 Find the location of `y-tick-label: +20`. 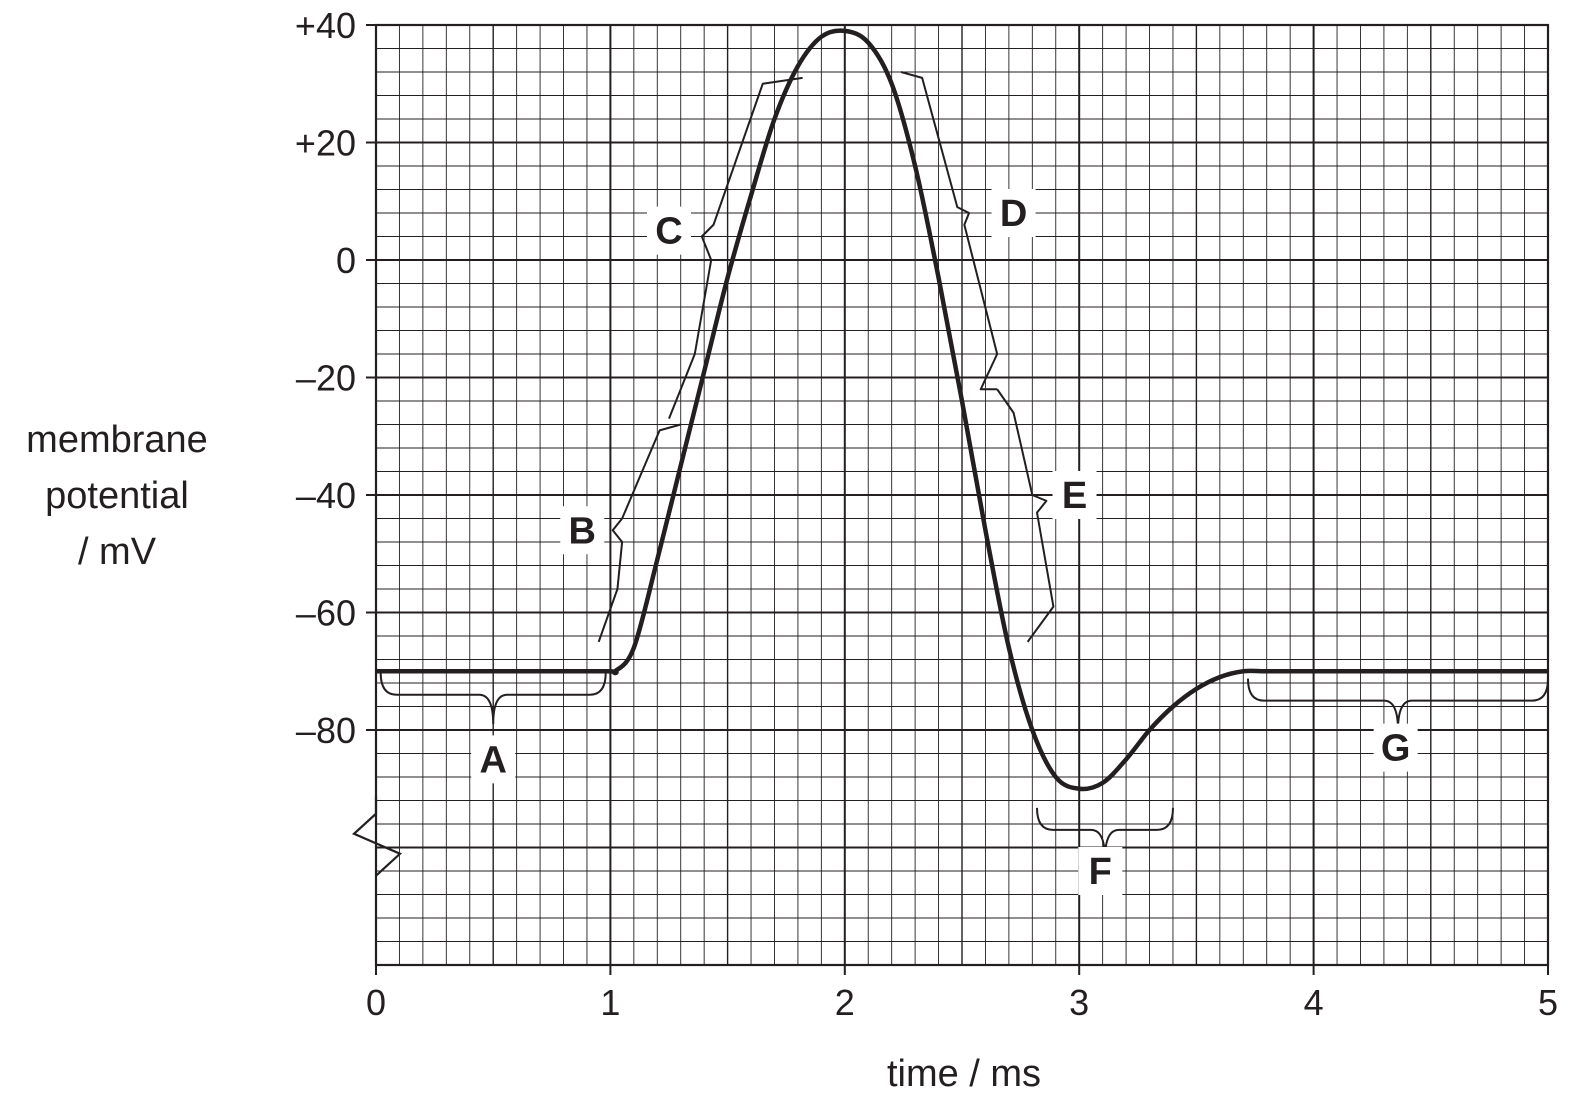

y-tick-label: +20 is located at coordinates (325, 143).